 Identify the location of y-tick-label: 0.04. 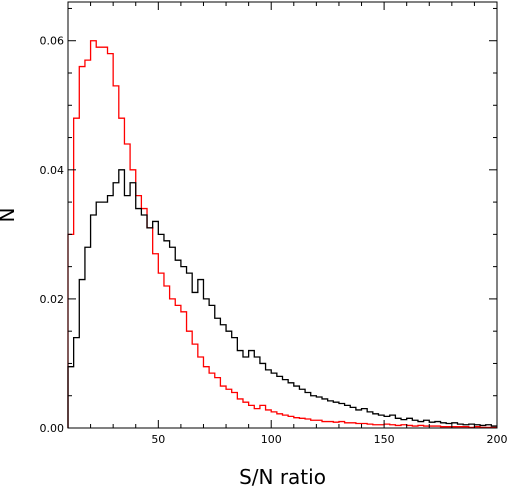
(52, 170).